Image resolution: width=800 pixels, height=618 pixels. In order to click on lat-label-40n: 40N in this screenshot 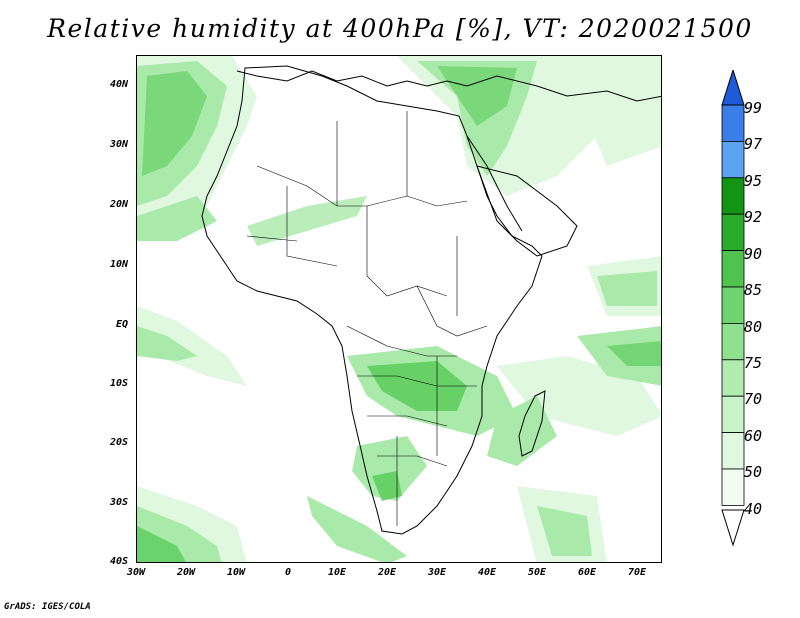, I will do `click(119, 84)`.